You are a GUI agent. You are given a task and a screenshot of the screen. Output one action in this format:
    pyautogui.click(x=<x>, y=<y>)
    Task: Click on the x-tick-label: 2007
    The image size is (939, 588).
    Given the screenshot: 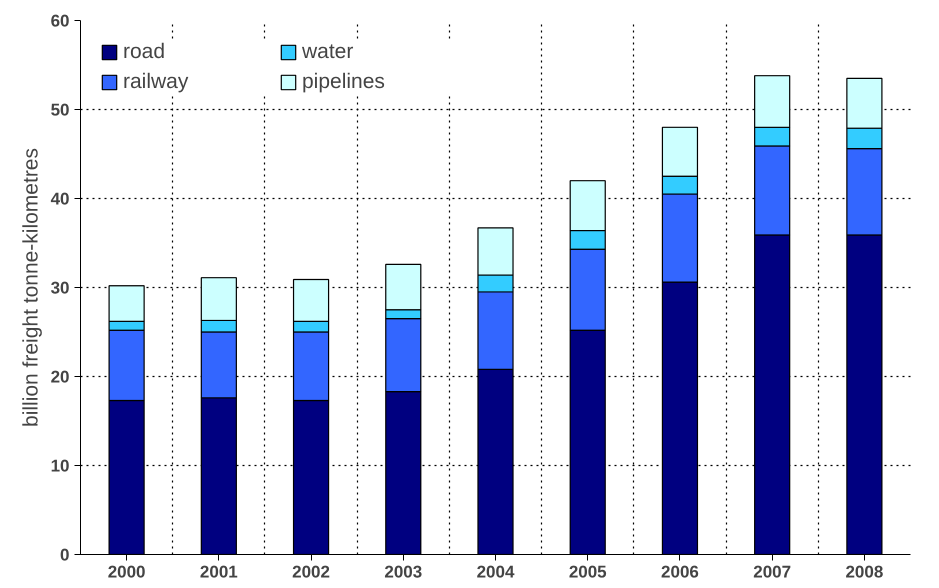 What is the action you would take?
    pyautogui.click(x=772, y=572)
    